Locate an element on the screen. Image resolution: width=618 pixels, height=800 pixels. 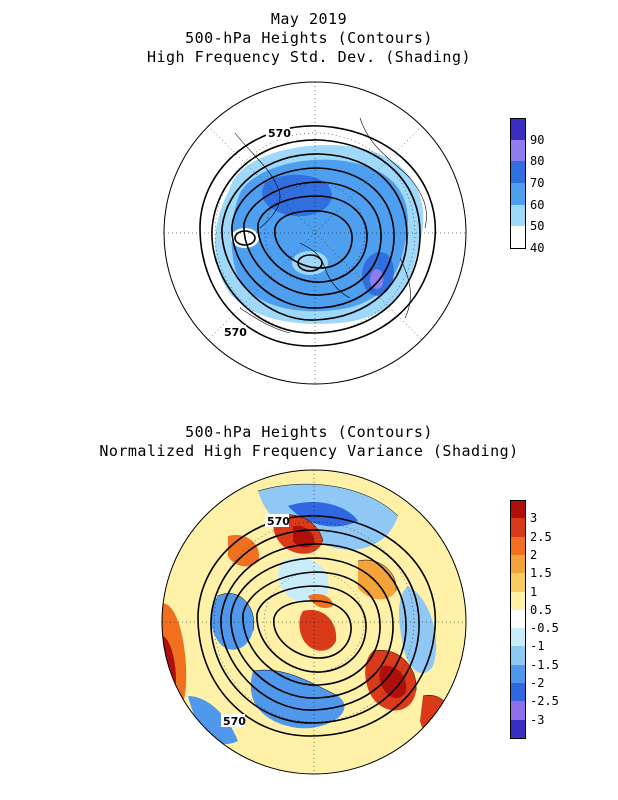
colorbar-tick-label: 1 is located at coordinates (534, 591).